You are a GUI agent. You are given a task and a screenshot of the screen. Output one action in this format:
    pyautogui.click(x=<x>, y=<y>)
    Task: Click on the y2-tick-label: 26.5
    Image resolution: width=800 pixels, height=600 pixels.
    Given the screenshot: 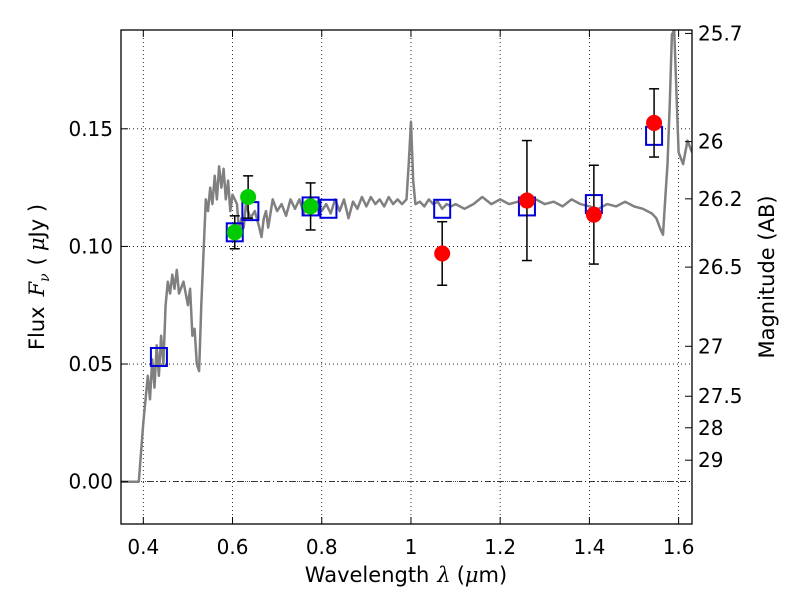 What is the action you would take?
    pyautogui.click(x=720, y=267)
    